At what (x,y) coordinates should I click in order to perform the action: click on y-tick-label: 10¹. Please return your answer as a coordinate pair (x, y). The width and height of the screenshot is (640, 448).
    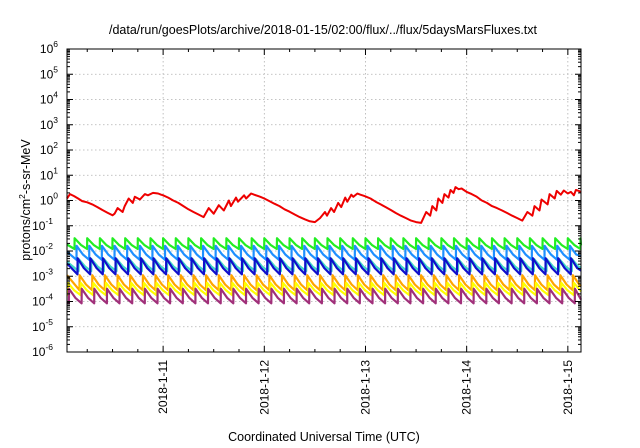
    Looking at the image, I should click on (49, 173).